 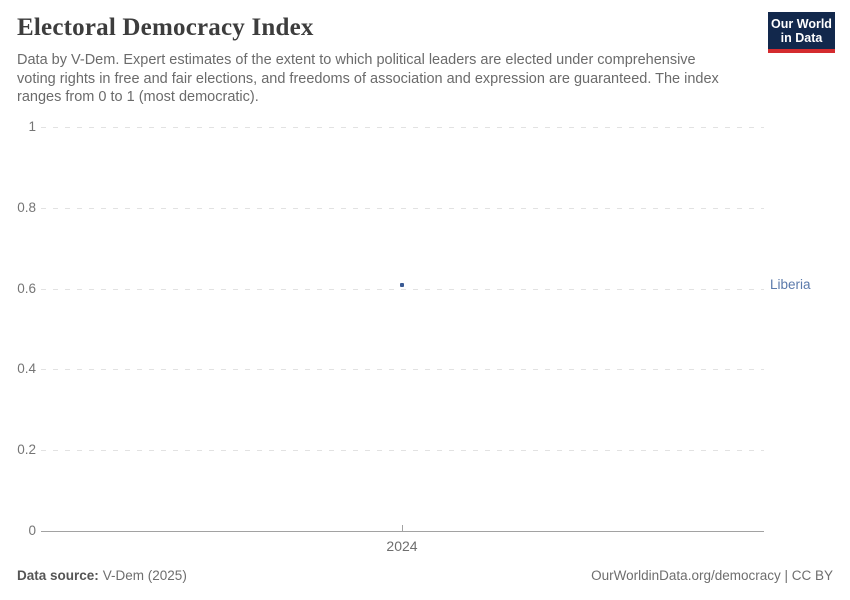 I want to click on y-tick-label: 0.4, so click(x=26, y=369).